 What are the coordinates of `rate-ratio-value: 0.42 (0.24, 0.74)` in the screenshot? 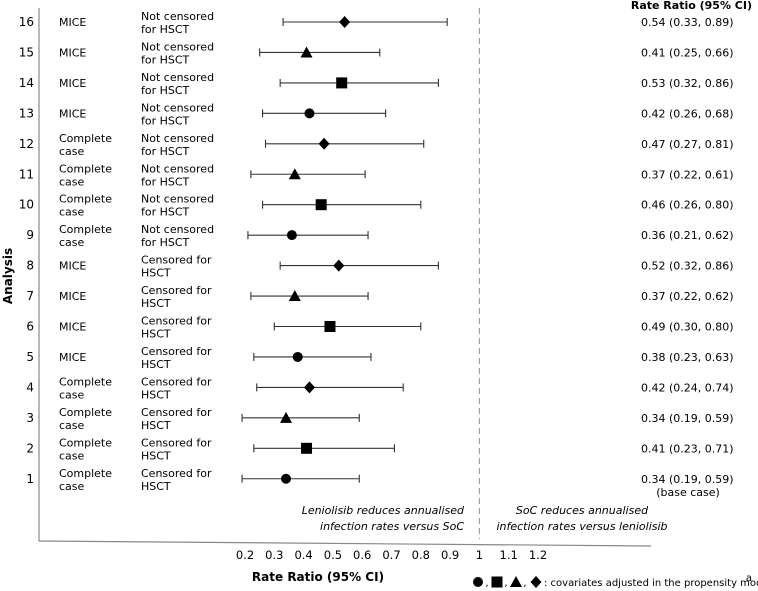 It's located at (687, 387).